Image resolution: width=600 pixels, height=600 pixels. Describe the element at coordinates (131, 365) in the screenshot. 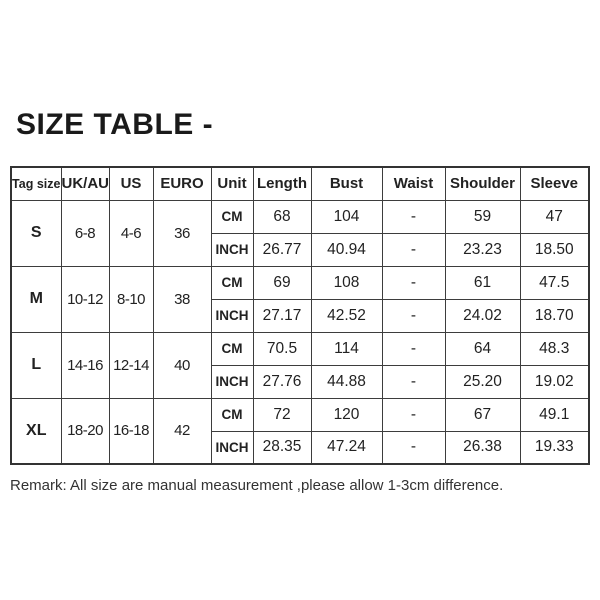

I see `us-value-l: 12-14` at that location.